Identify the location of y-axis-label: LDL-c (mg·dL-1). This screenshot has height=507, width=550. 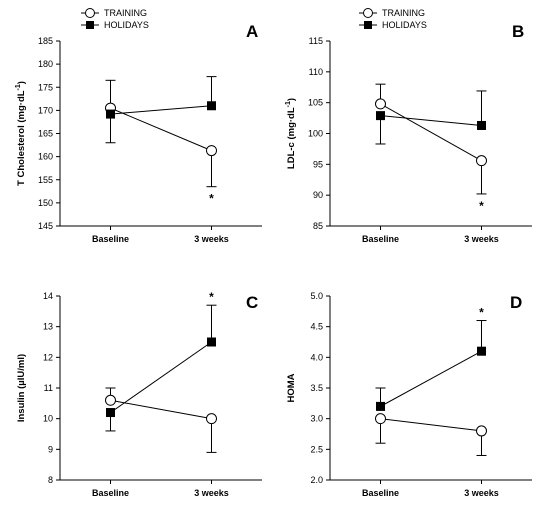
(291, 133).